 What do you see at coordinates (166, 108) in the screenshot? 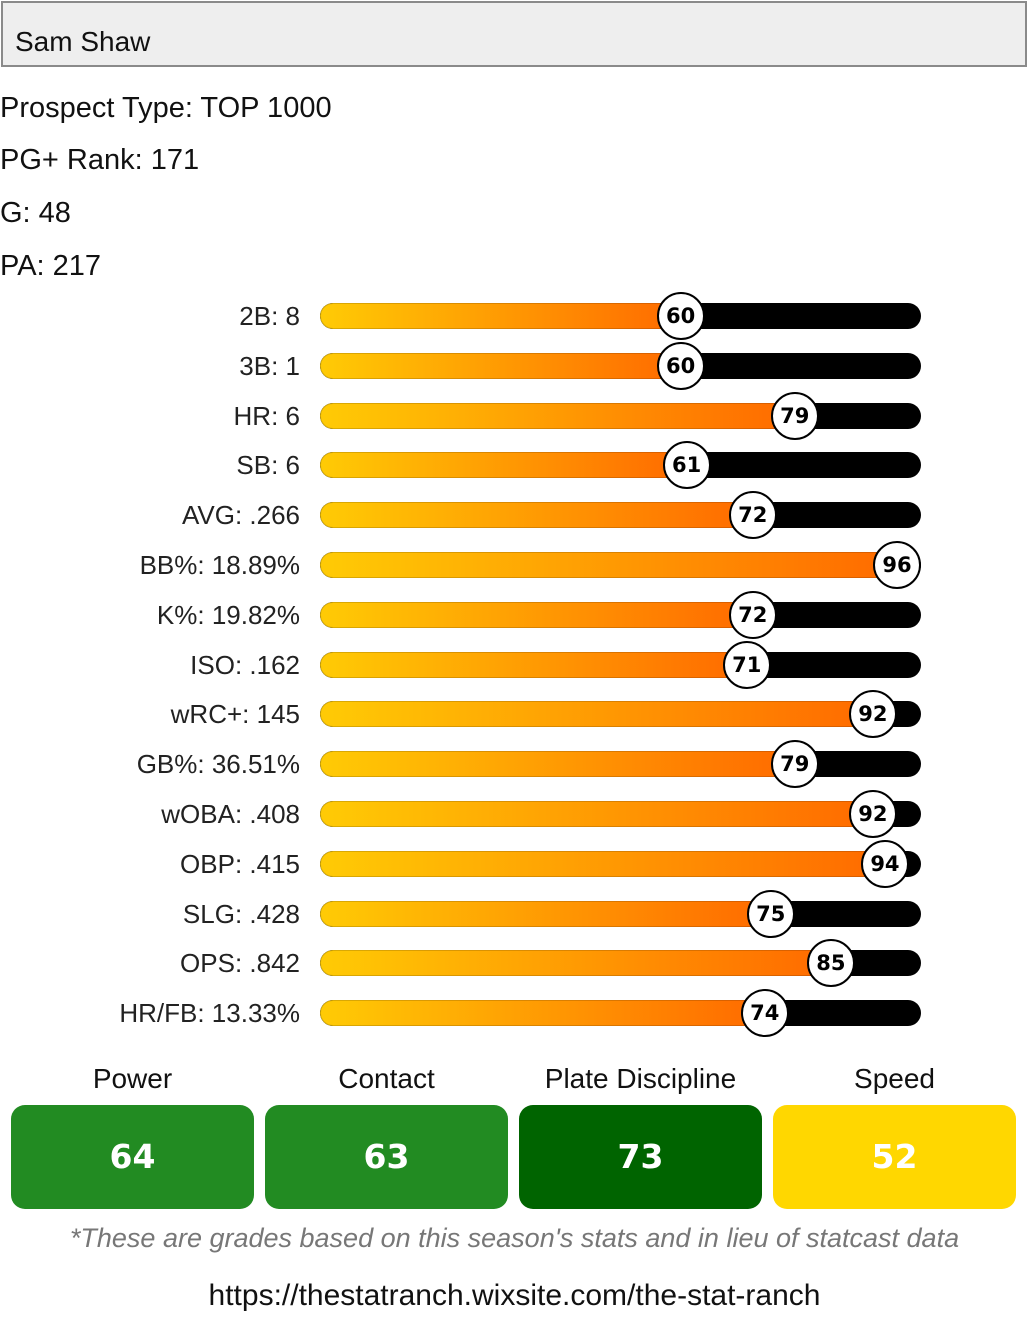
I see `prospect-type: Prospect Type: TOP 1000` at bounding box center [166, 108].